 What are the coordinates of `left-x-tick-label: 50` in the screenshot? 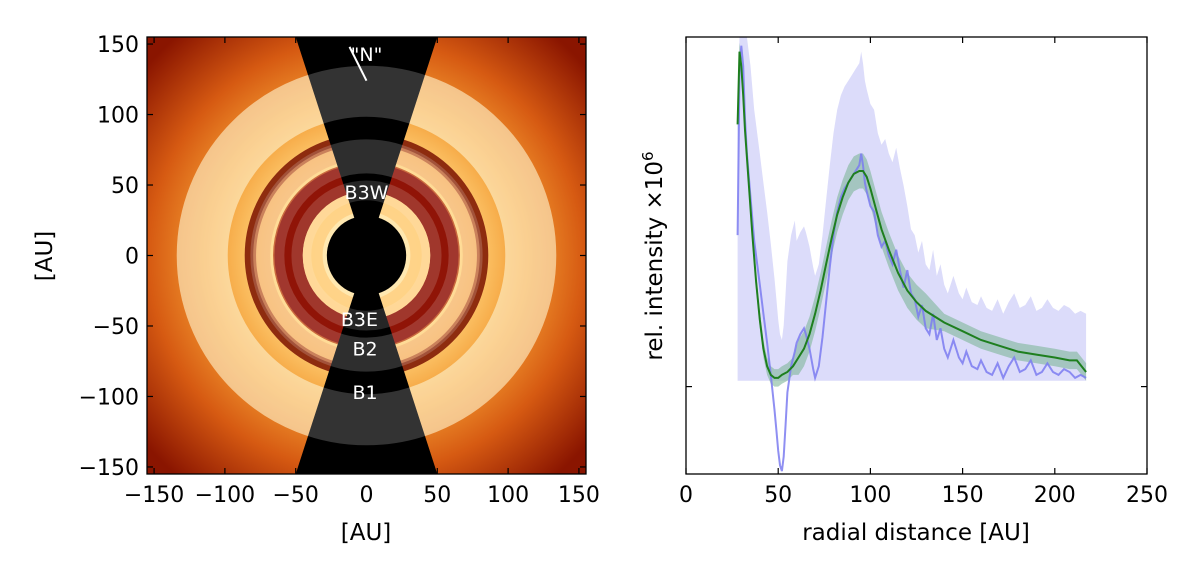 It's located at (437, 495).